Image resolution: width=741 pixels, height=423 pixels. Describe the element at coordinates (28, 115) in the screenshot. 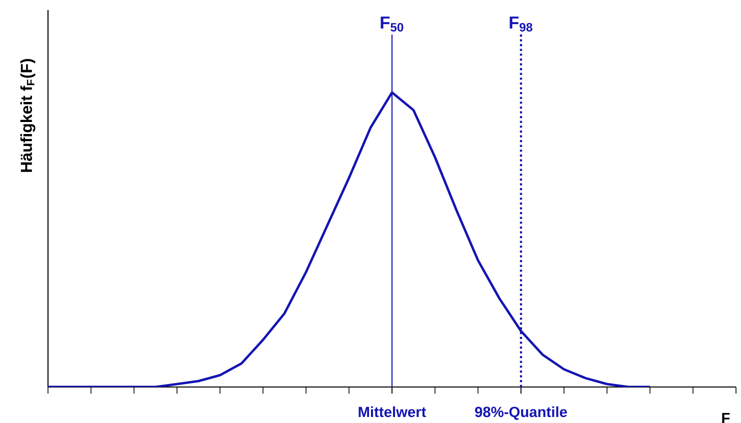

I see `y-axis-title: Häufigkeit f$_{F}$(F)` at that location.